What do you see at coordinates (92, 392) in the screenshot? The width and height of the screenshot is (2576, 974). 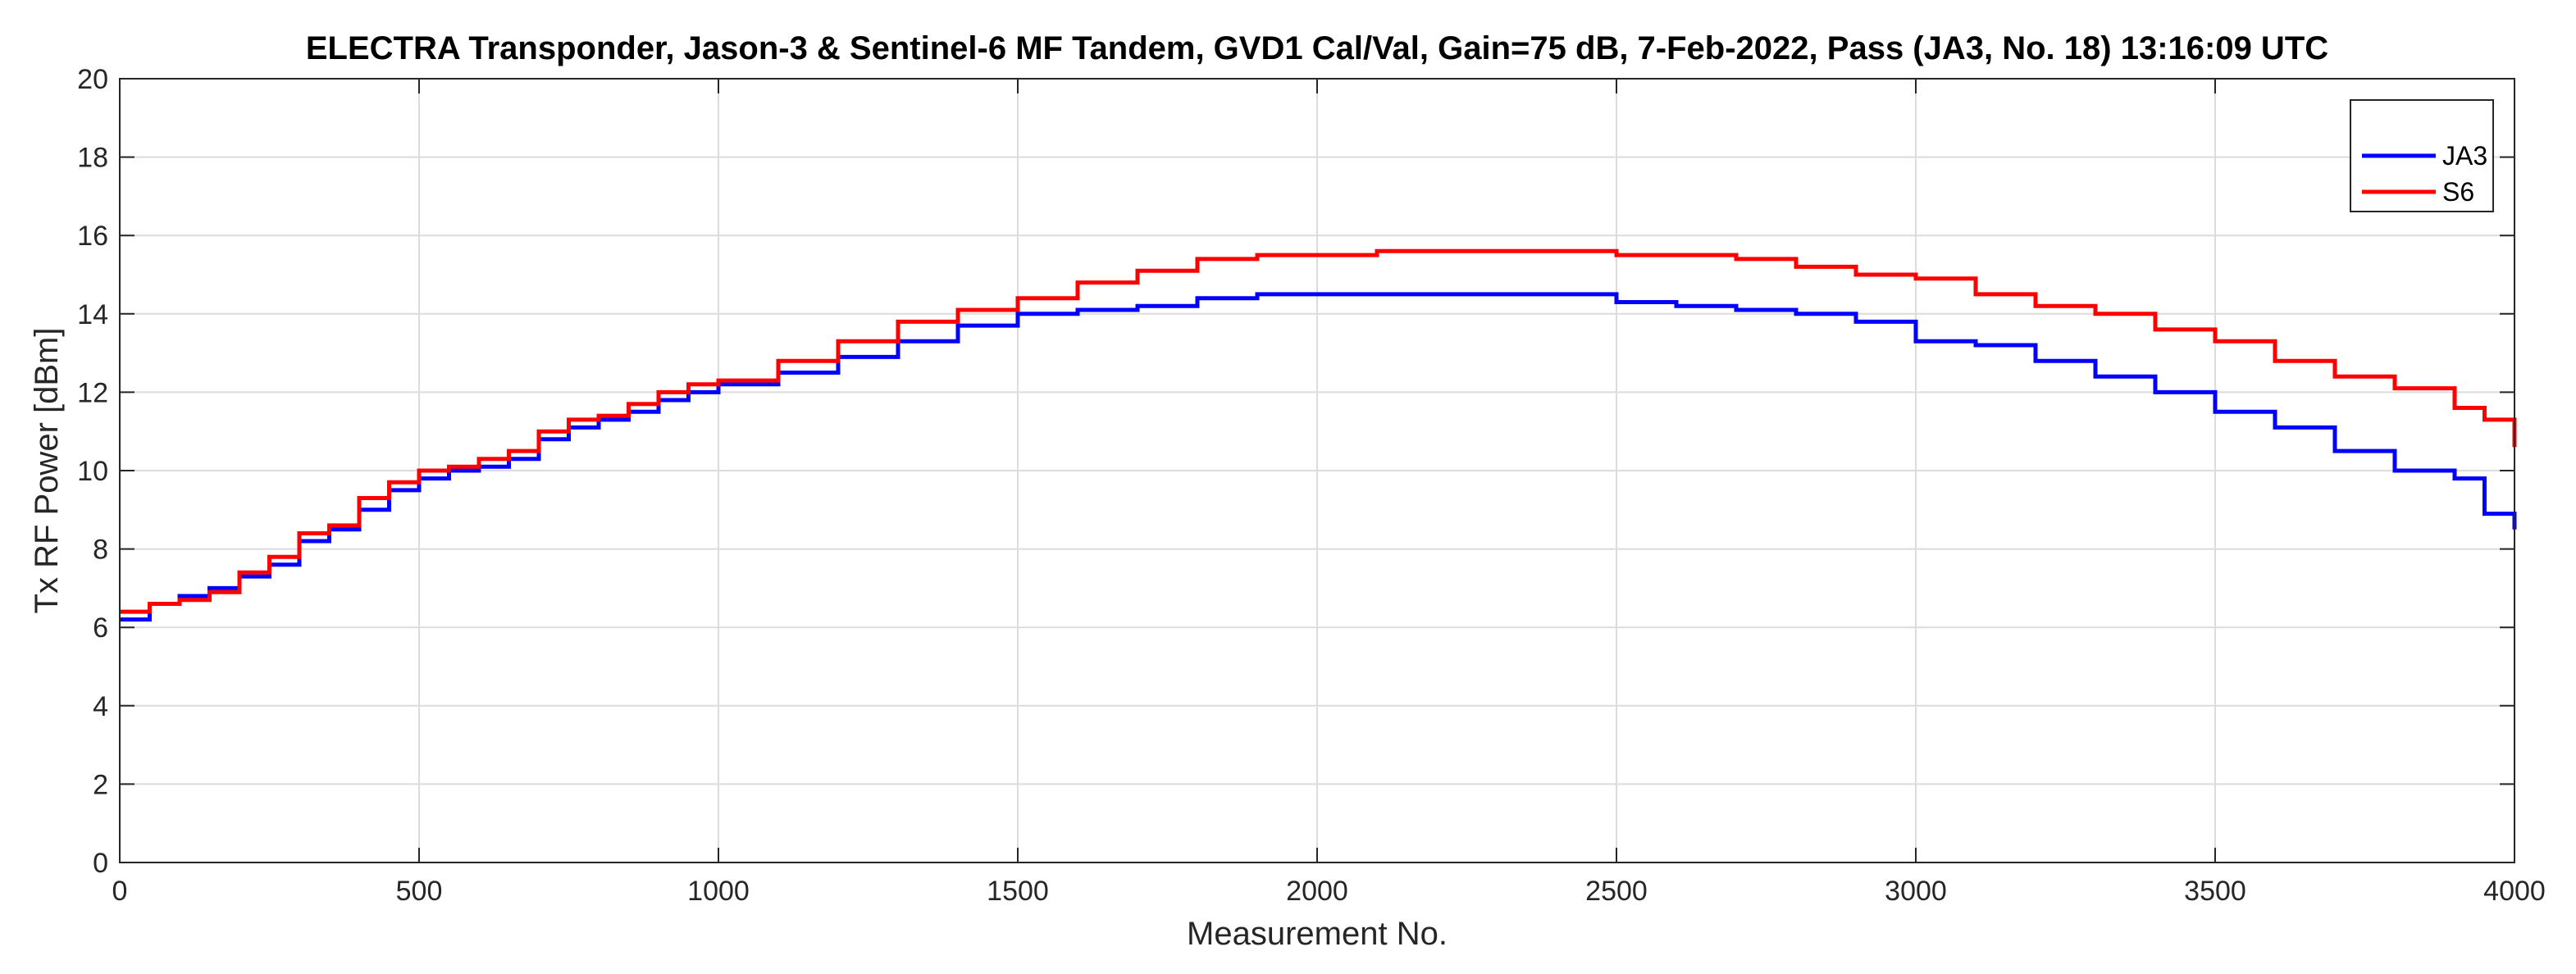 I see `y-tick-label: 12` at bounding box center [92, 392].